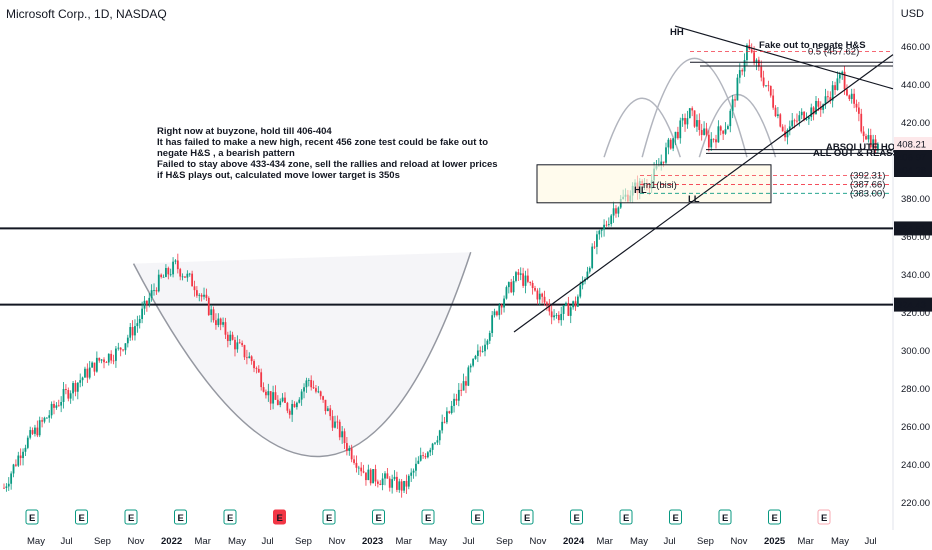  Describe the element at coordinates (912, 14) in the screenshot. I see `currency-label: USD` at that location.